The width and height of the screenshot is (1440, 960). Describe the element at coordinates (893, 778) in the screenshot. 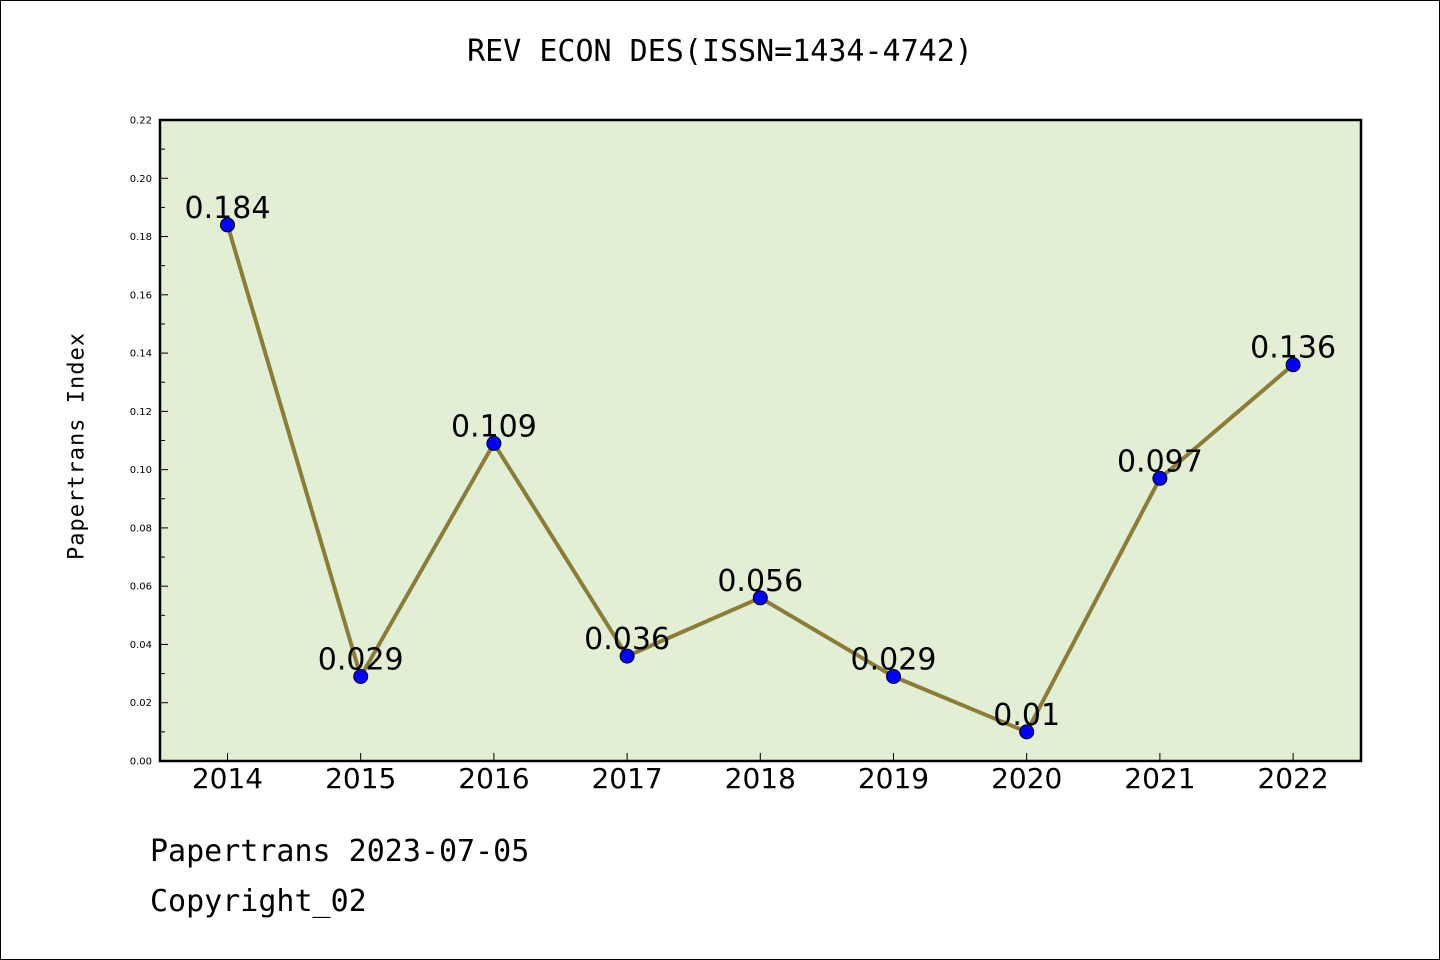

I see `x-tick-label: 2019` at that location.